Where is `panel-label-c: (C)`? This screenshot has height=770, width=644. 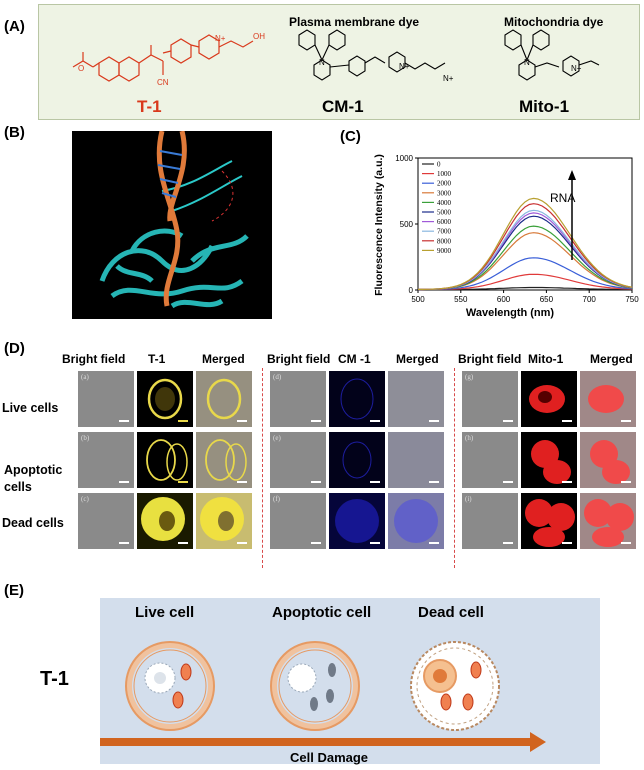 panel-label-c: (C) is located at coordinates (350, 136).